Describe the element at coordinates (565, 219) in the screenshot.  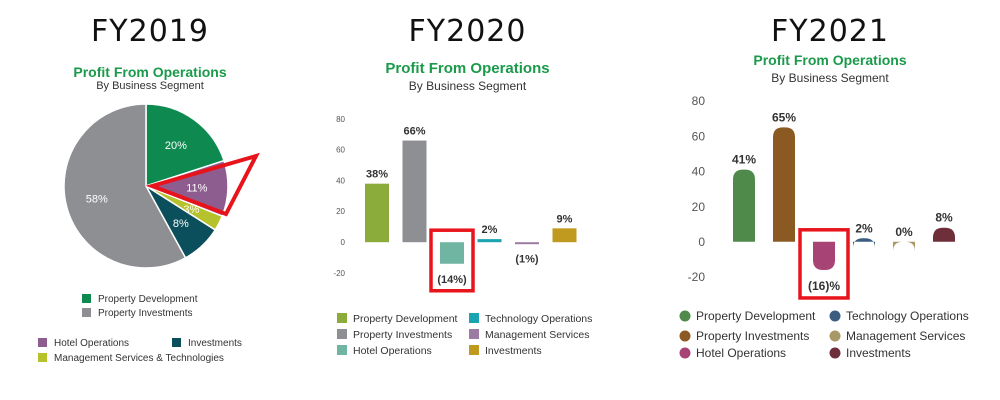
I see `bar-data-label: 9%` at that location.